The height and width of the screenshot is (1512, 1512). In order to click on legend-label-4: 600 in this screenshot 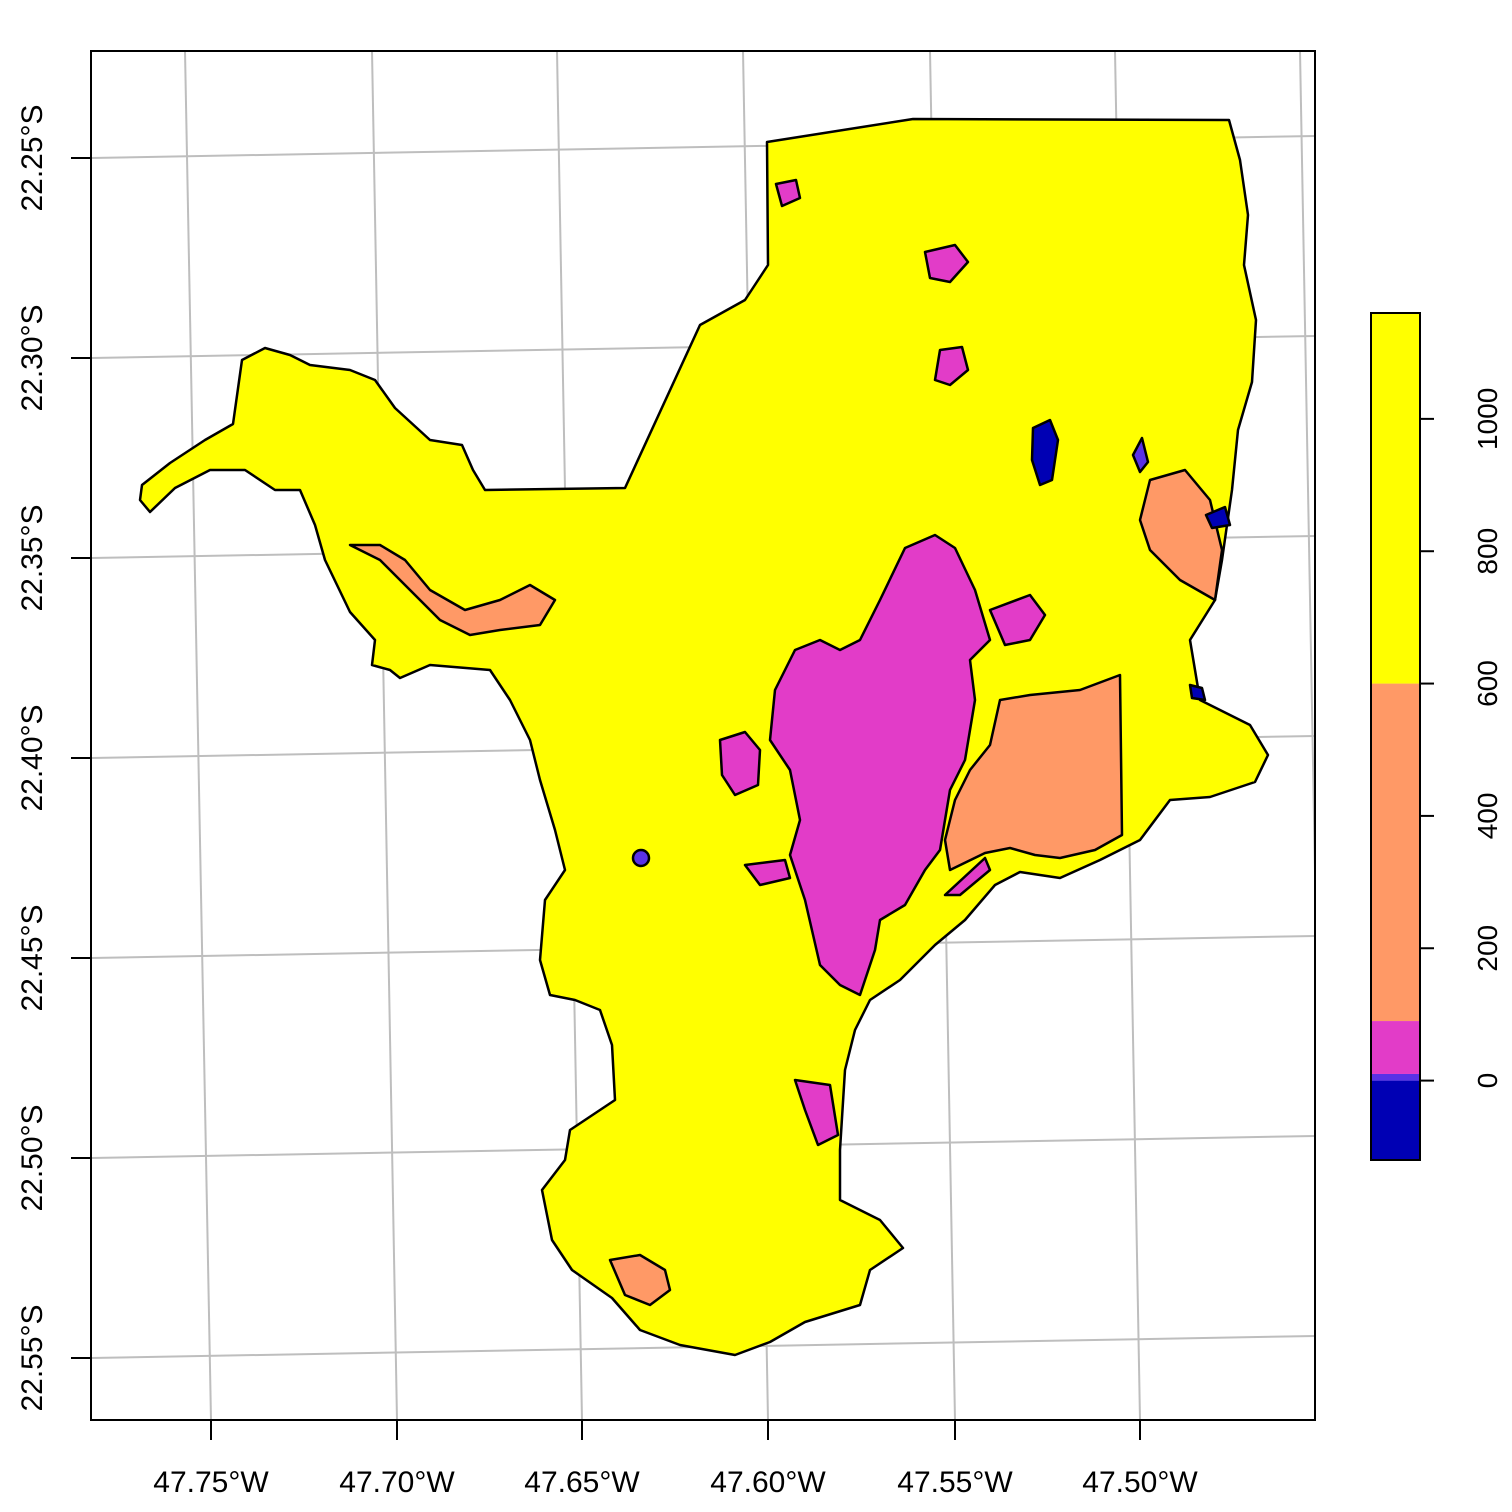, I will do `click(1487, 683)`.